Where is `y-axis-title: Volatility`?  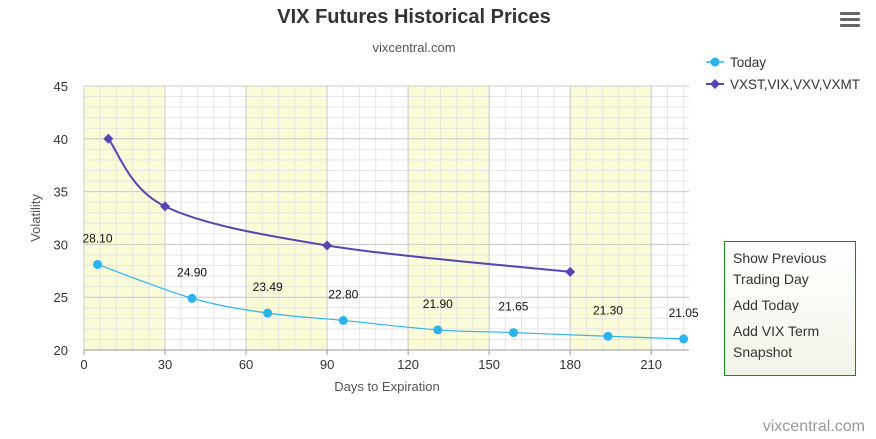
y-axis-title: Volatility is located at coordinates (35, 218).